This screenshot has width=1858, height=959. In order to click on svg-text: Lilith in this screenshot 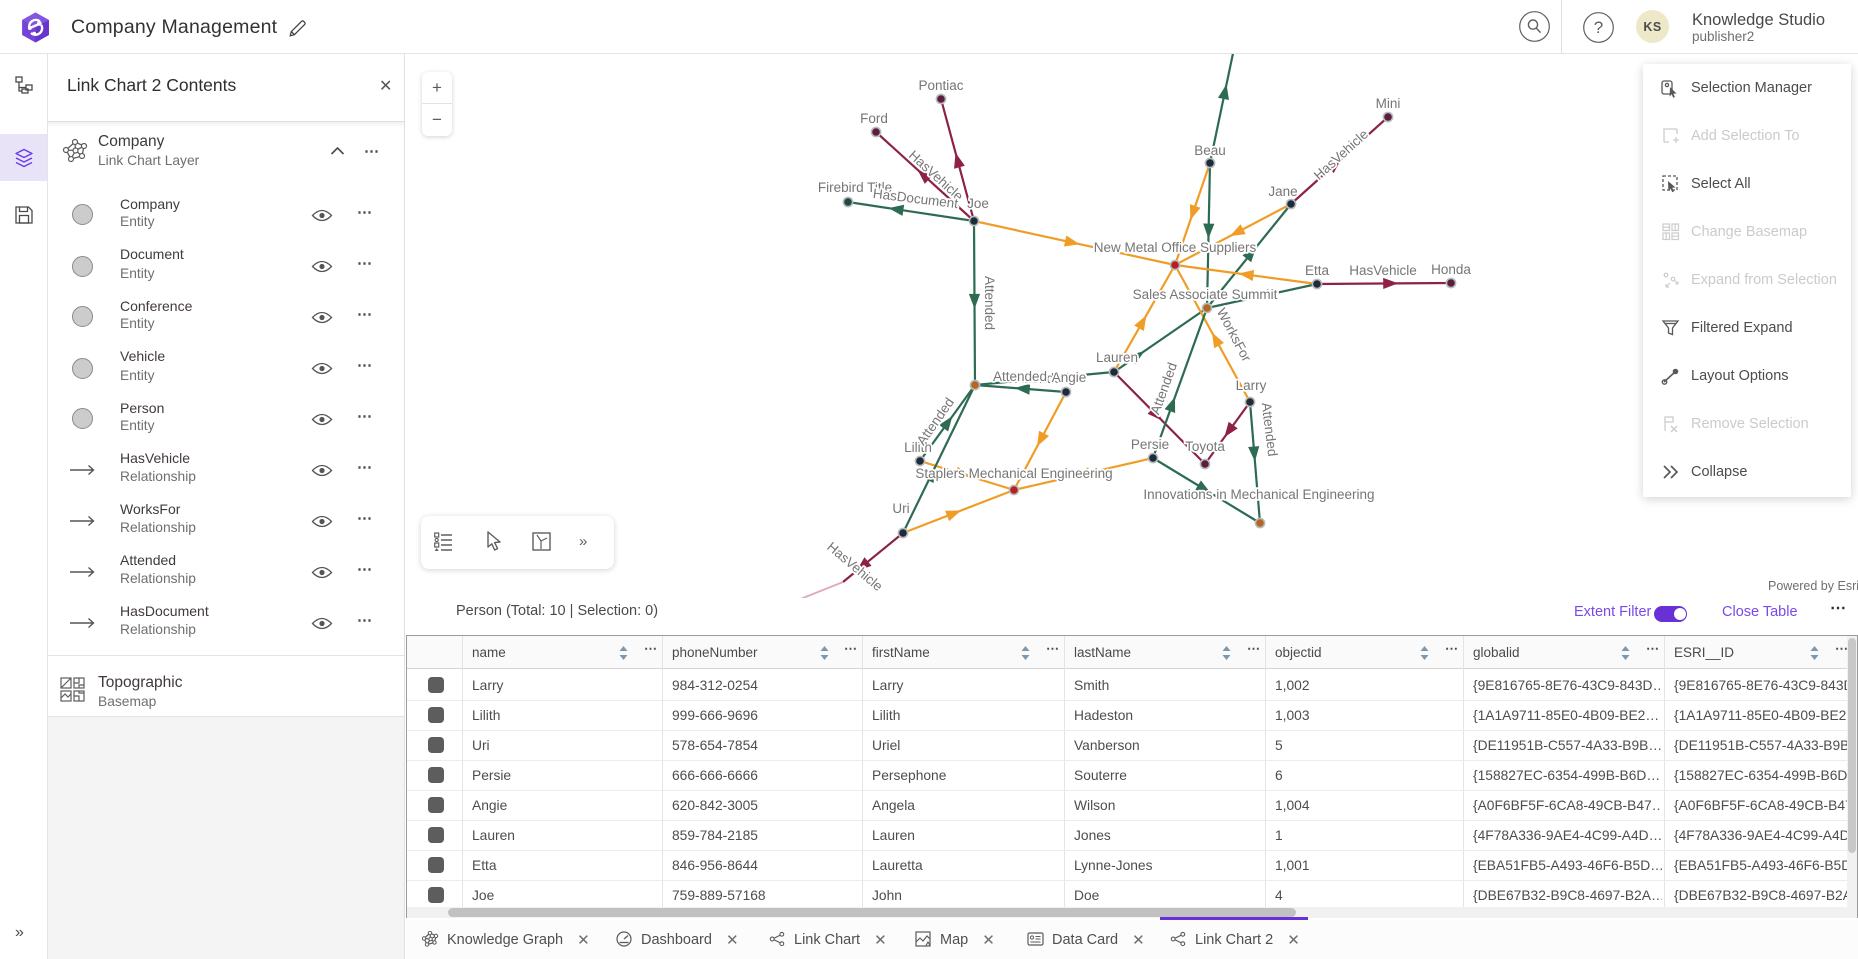, I will do `click(918, 447)`.